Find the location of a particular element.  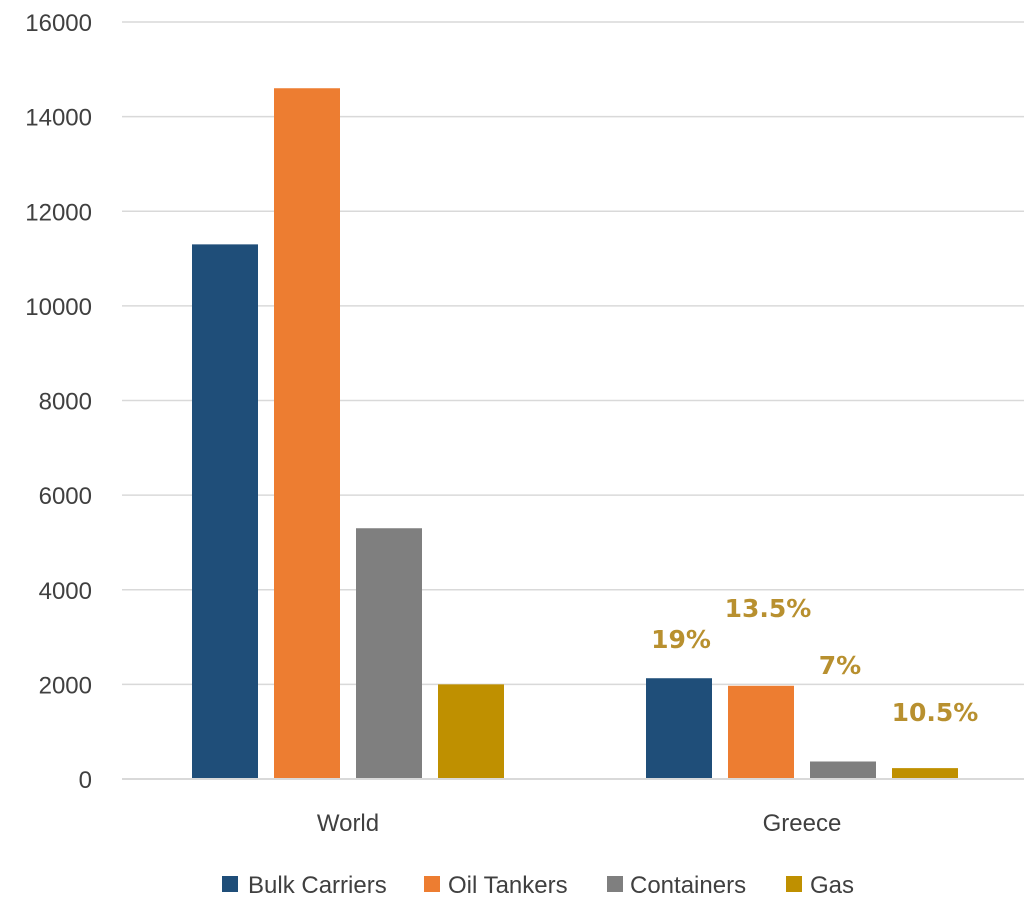

y-tick-label: 16000 is located at coordinates (58, 23).